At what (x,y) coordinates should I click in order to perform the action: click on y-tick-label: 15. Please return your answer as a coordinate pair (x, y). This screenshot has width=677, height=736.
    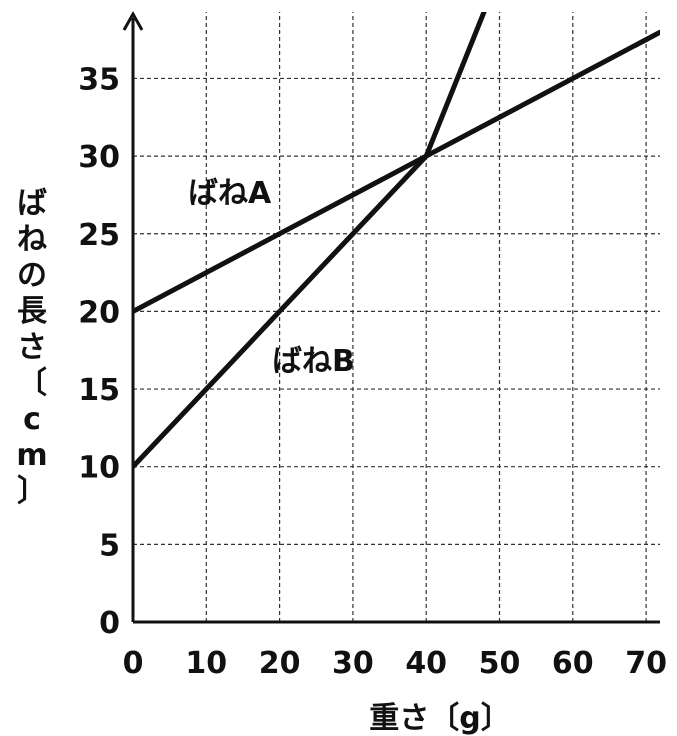
    Looking at the image, I should click on (99, 390).